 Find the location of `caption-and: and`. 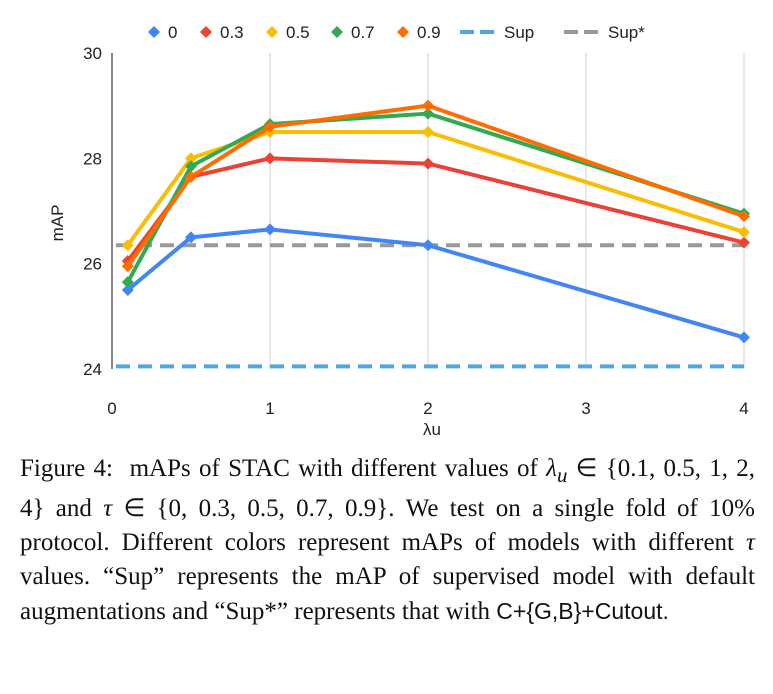

caption-and: and is located at coordinates (73, 508).